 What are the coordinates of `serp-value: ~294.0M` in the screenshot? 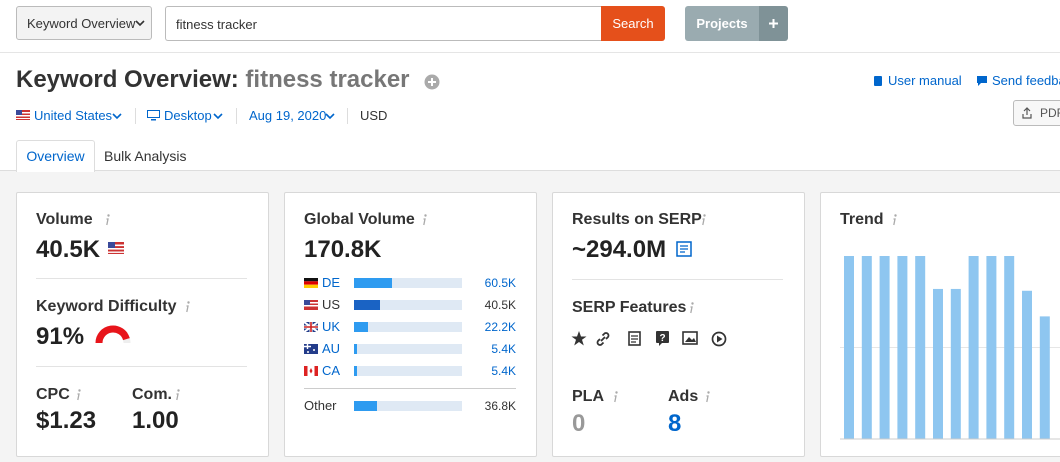 It's located at (619, 249).